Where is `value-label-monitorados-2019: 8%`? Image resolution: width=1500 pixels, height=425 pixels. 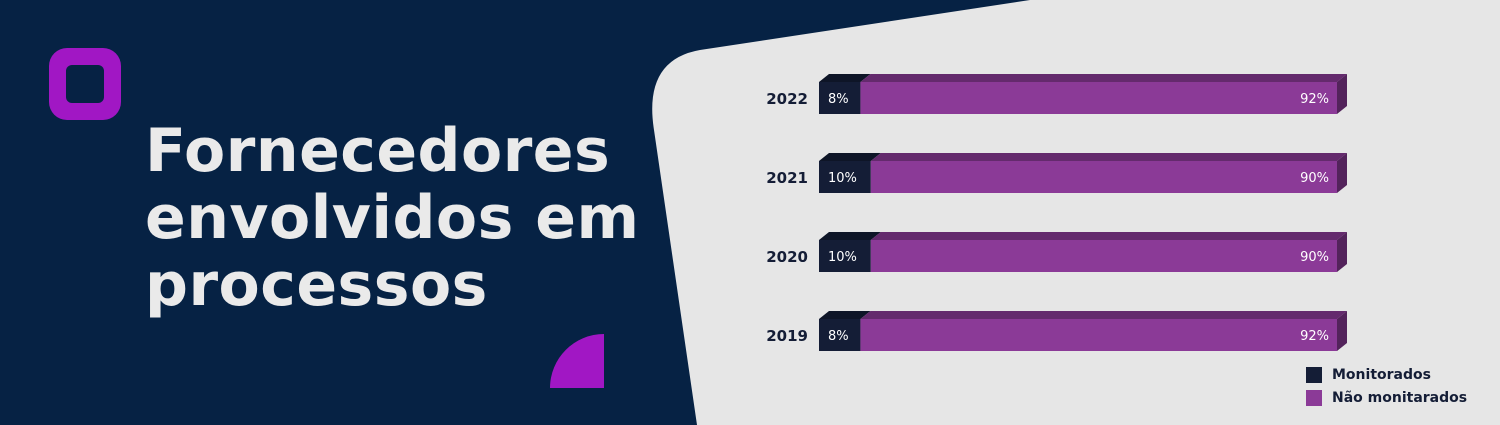
value-label-monitorados-2019: 8% is located at coordinates (838, 336).